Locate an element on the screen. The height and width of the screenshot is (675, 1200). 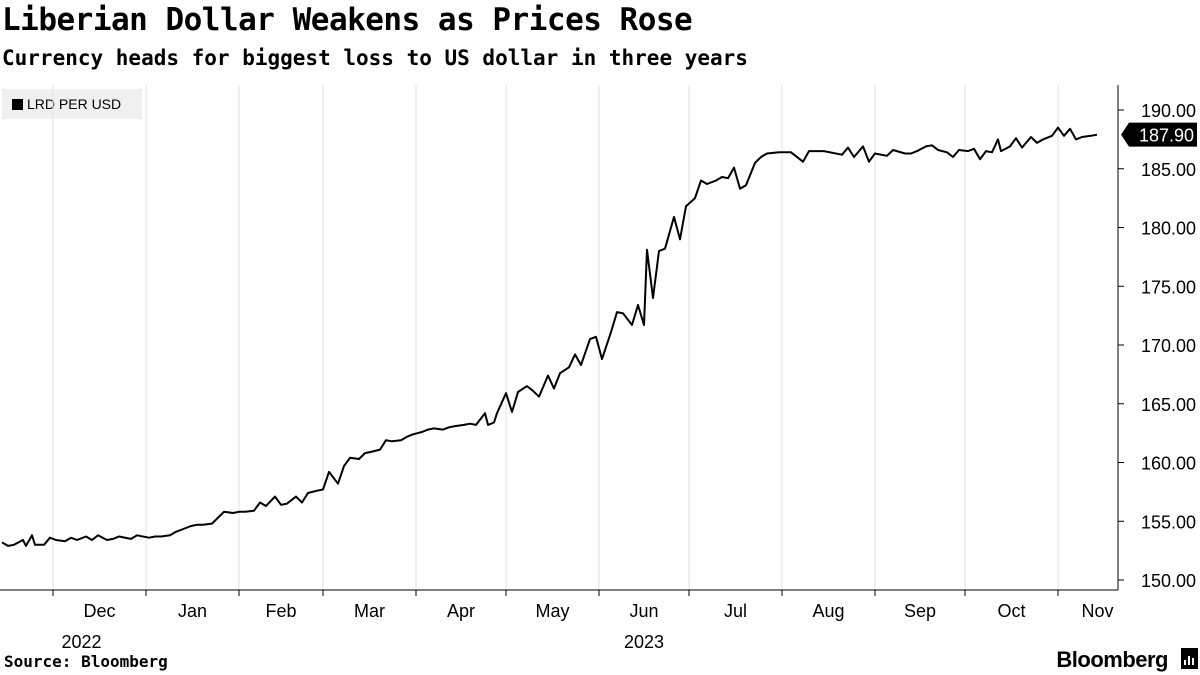
bloomberg-terminal-icon is located at coordinates (1189, 658).